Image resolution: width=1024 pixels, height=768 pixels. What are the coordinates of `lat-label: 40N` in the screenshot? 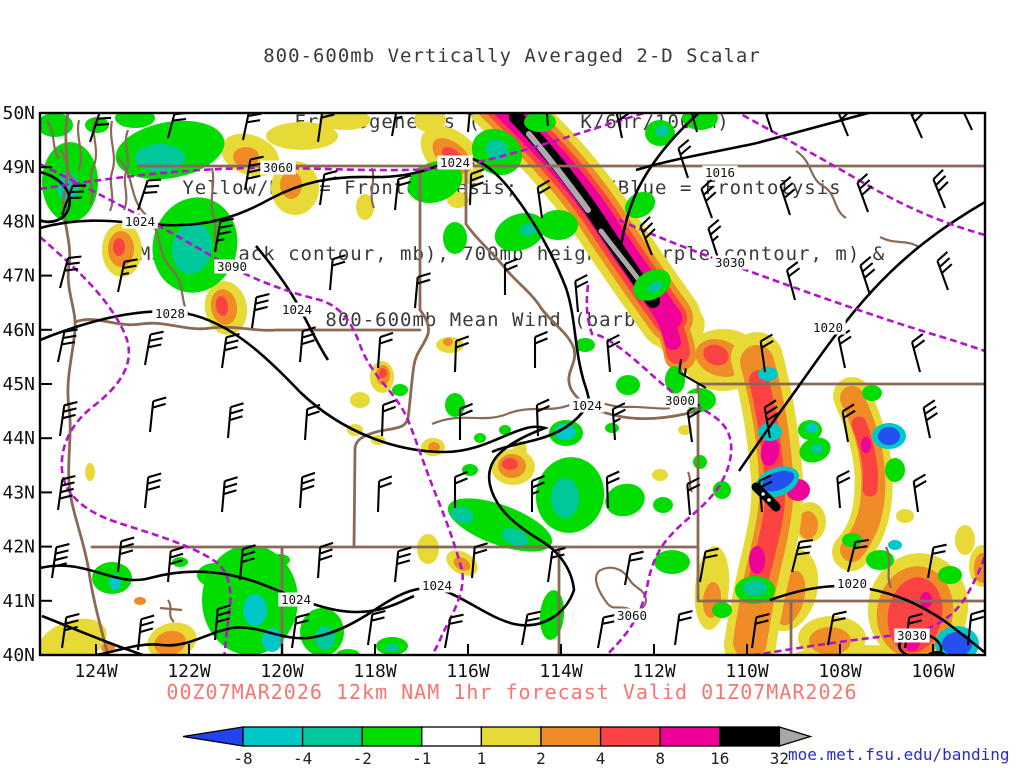 It's located at (18, 655).